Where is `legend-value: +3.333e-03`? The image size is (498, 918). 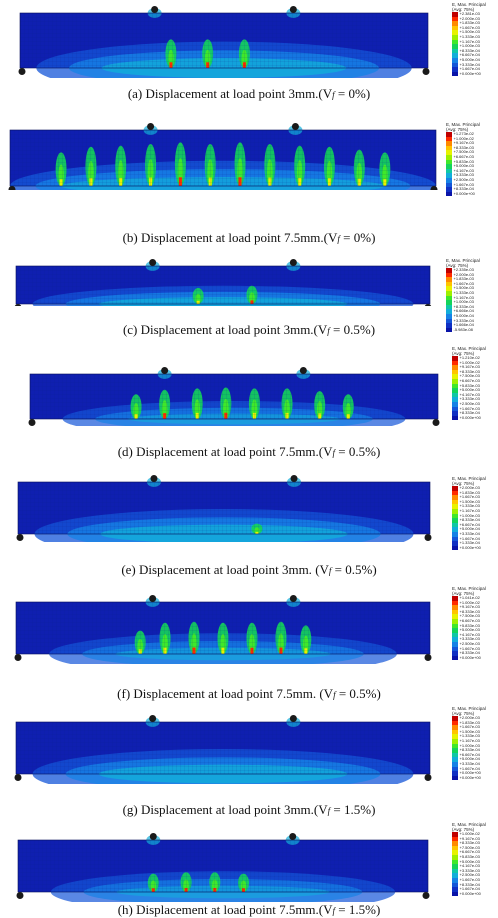
legend-value: +3.333e-03 is located at coordinates (463, 175).